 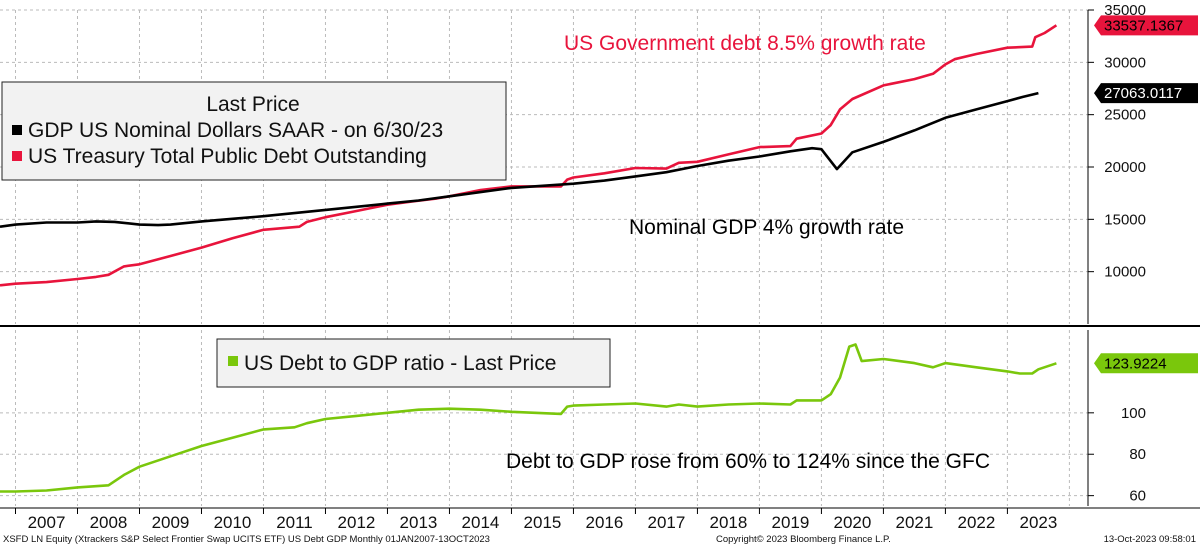 I want to click on bottom-legend: US Debt to GDP ratio - Last Price, so click(x=413, y=363).